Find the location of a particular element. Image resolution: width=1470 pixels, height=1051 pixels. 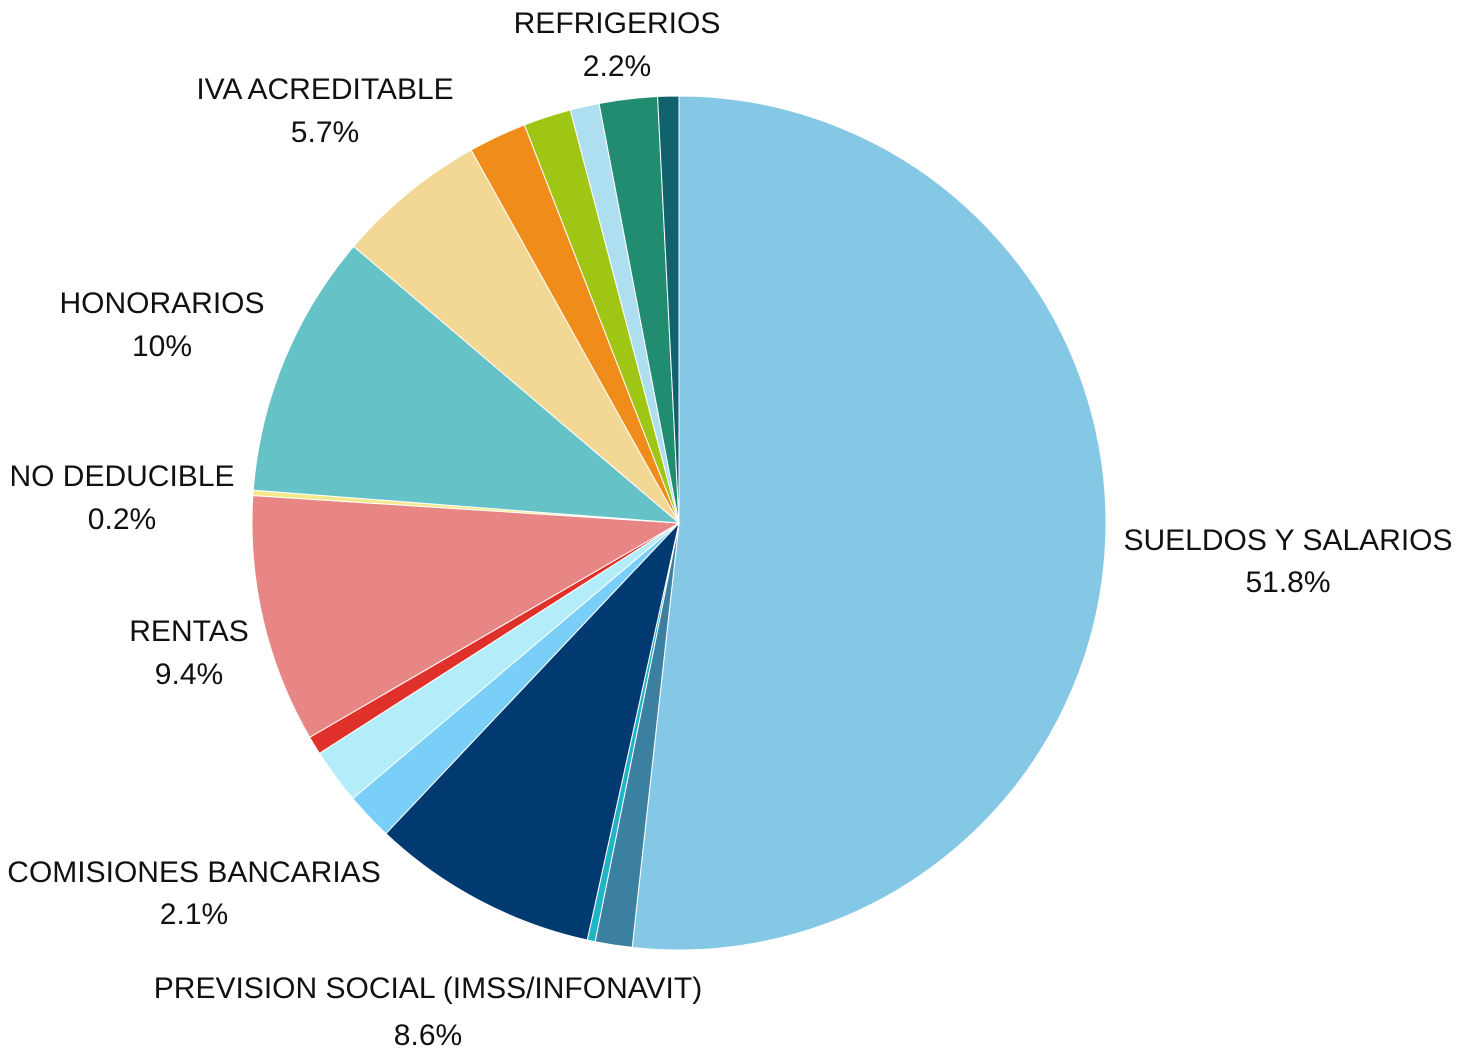

slice-value-no-deducible: 0.2% is located at coordinates (122, 519).